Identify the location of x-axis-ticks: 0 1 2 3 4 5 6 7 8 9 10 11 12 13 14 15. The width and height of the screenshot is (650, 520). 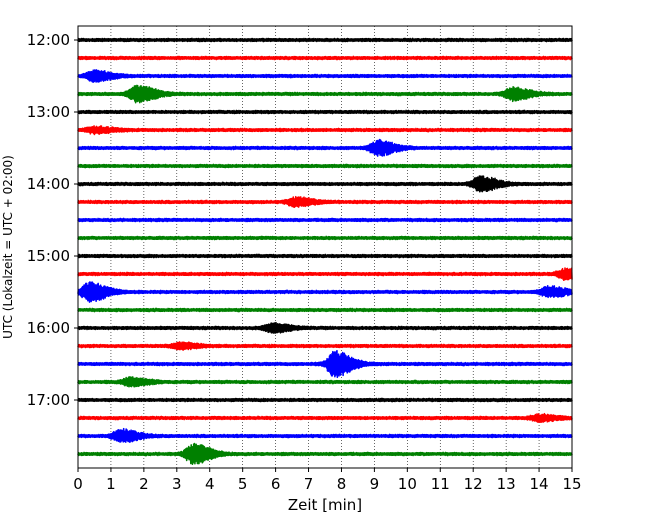
(327, 480).